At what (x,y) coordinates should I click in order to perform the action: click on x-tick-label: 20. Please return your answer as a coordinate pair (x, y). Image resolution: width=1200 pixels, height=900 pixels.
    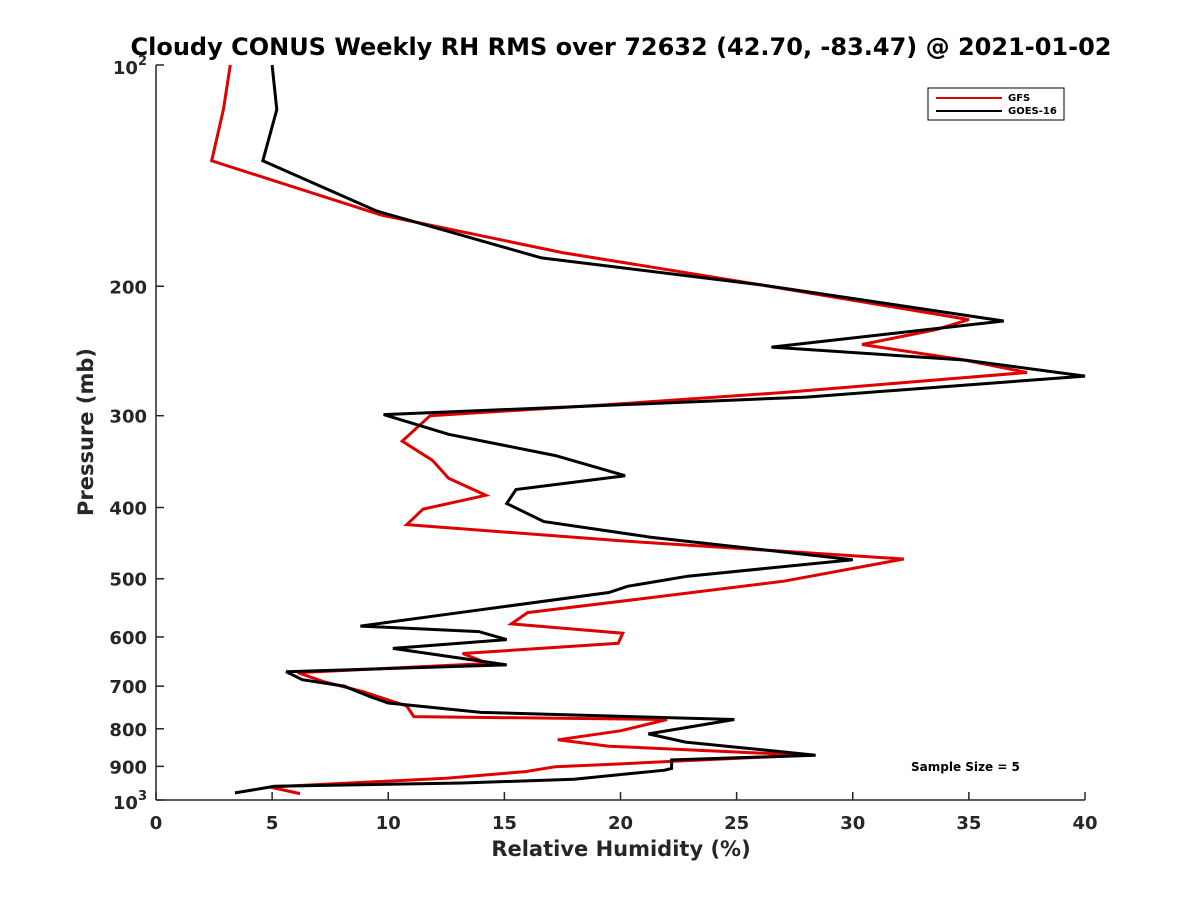
    Looking at the image, I should click on (620, 823).